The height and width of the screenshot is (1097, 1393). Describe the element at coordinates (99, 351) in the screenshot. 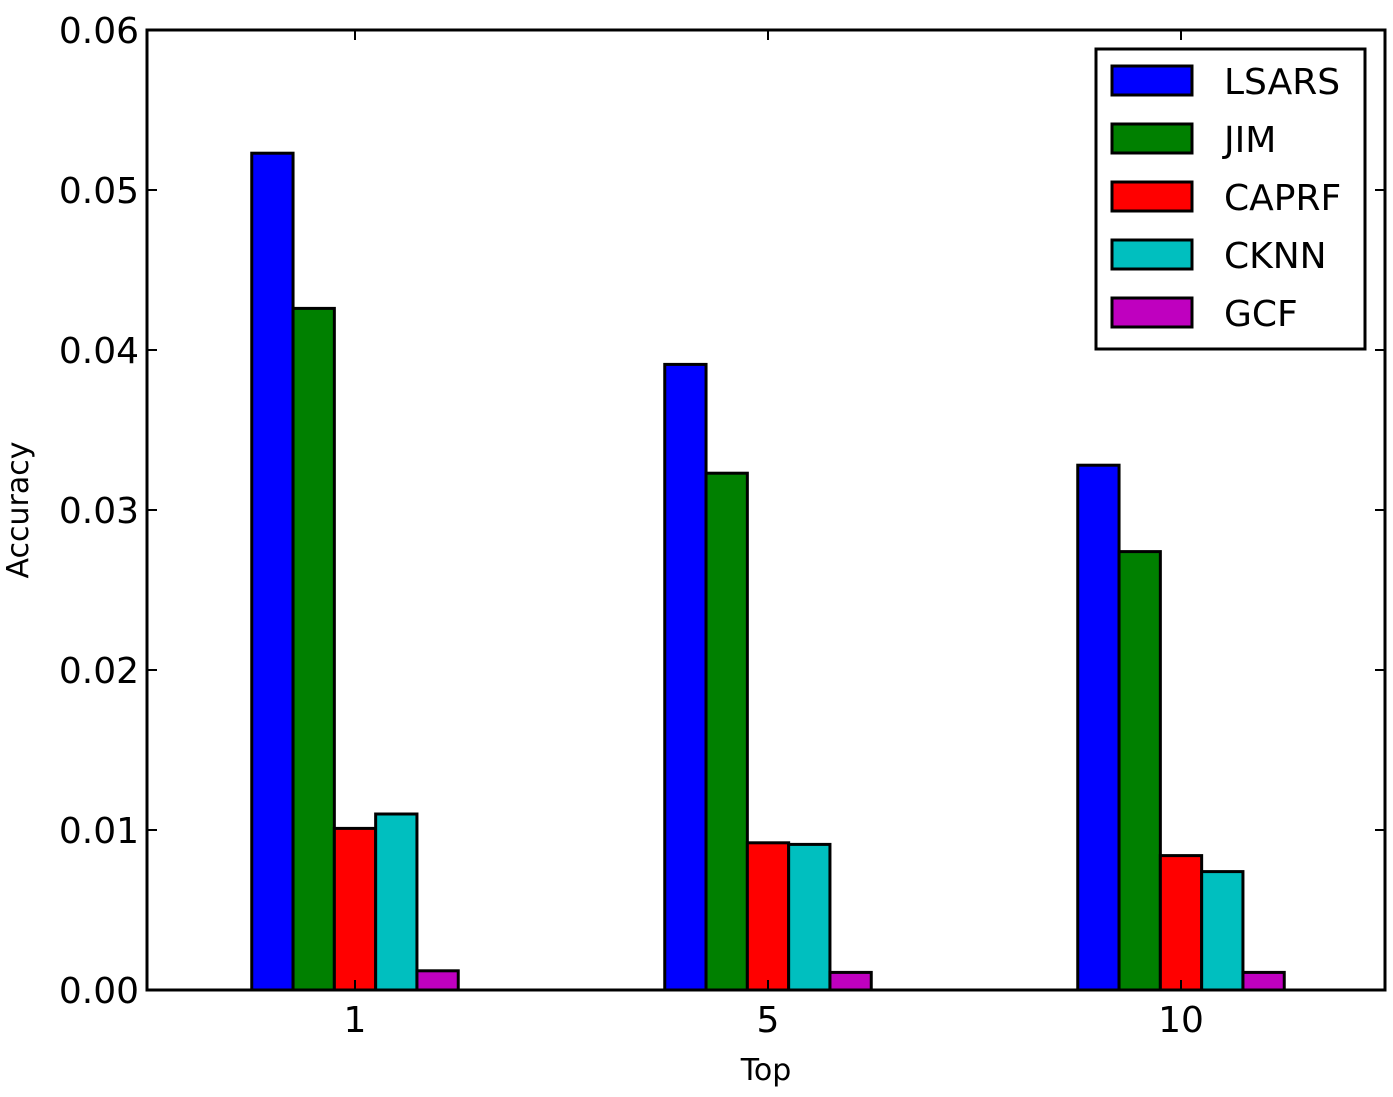

I see `y-tick-label: 0.04` at that location.